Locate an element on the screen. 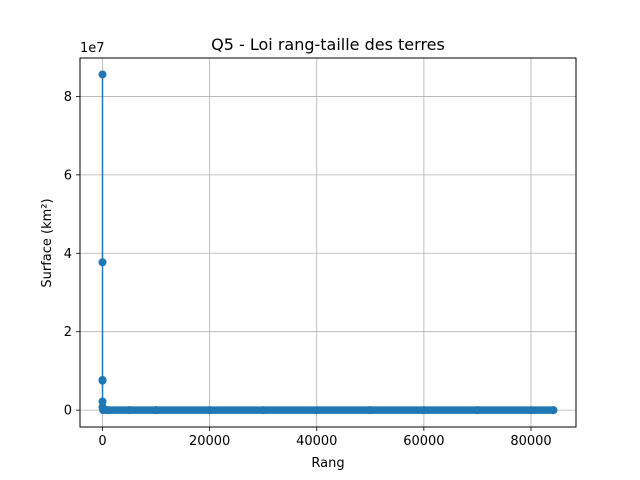 This screenshot has width=640, height=480. y-tick-label: 8 is located at coordinates (68, 97).